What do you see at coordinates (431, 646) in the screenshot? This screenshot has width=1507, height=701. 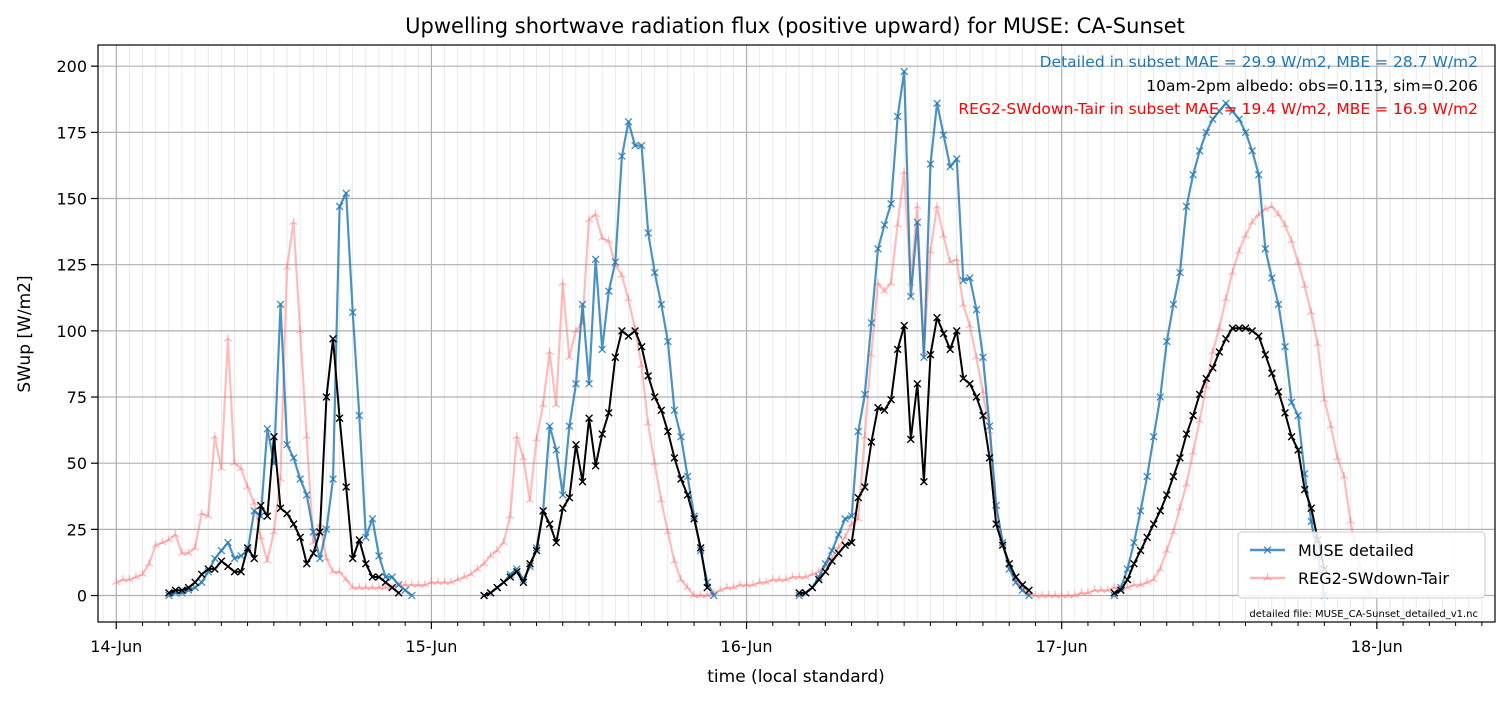 I see `x-tick-label: 15-Jun` at bounding box center [431, 646].